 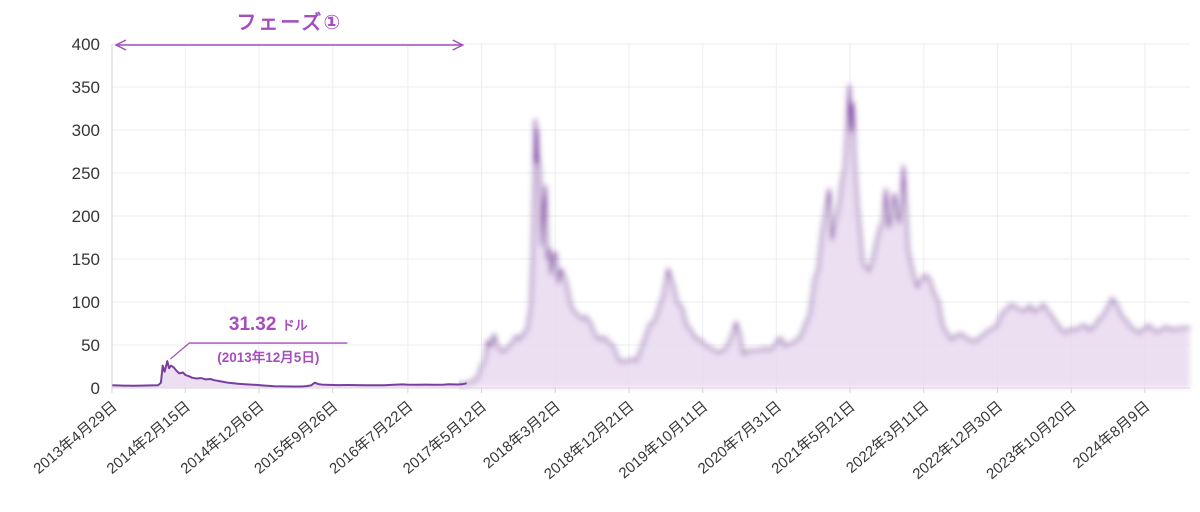 I want to click on peak-value-number: 31.32, so click(x=252, y=325).